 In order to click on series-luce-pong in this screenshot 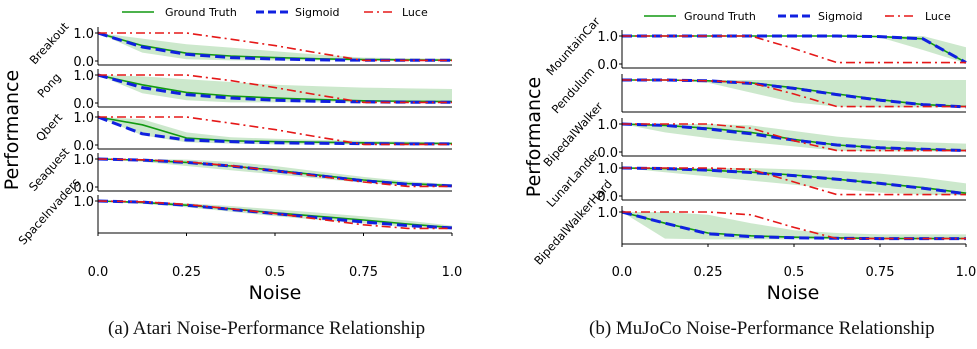, I will do `click(275, 89)`.